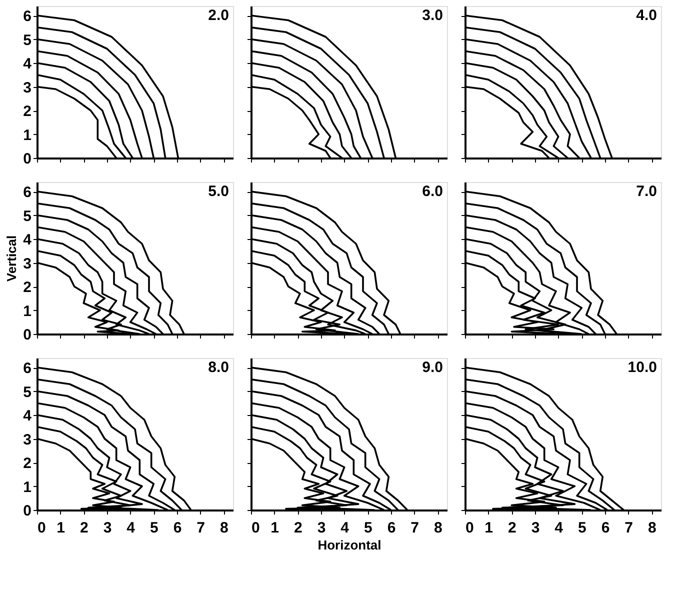 The width and height of the screenshot is (699, 598). Describe the element at coordinates (218, 15) in the screenshot. I see `annotation: 2.0` at that location.